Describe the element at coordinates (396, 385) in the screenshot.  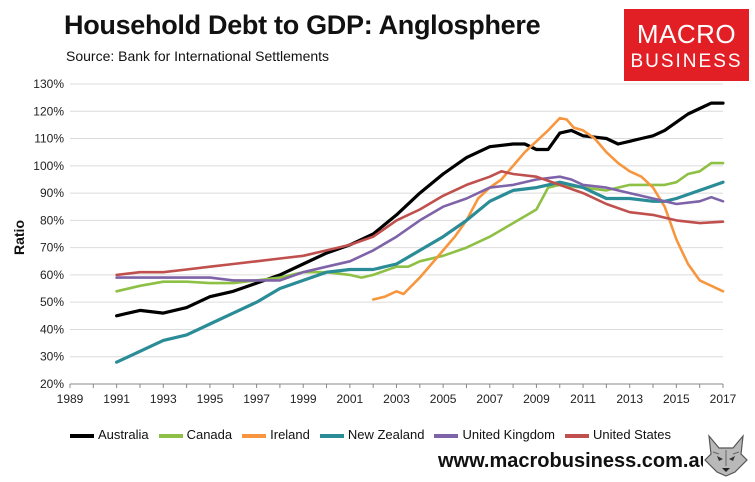
I see `axes` at that location.